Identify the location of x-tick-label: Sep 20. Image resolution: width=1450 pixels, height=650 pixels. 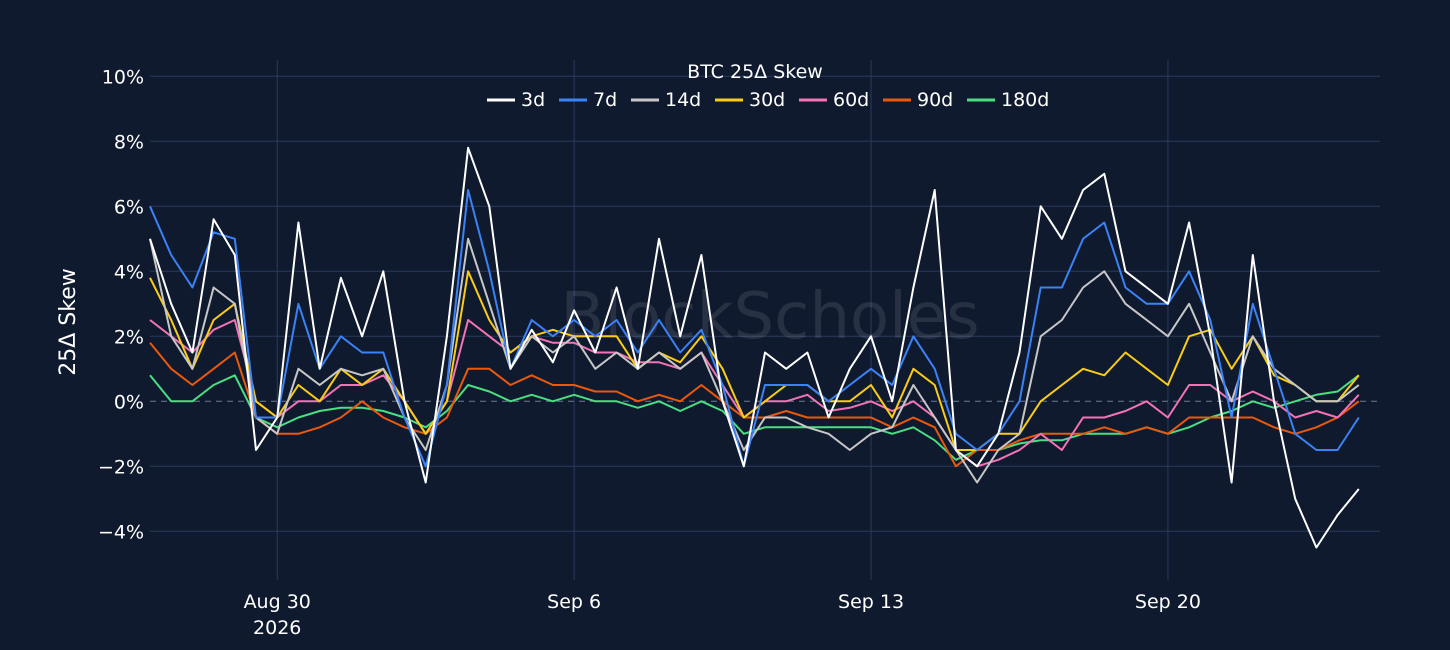
(1168, 602).